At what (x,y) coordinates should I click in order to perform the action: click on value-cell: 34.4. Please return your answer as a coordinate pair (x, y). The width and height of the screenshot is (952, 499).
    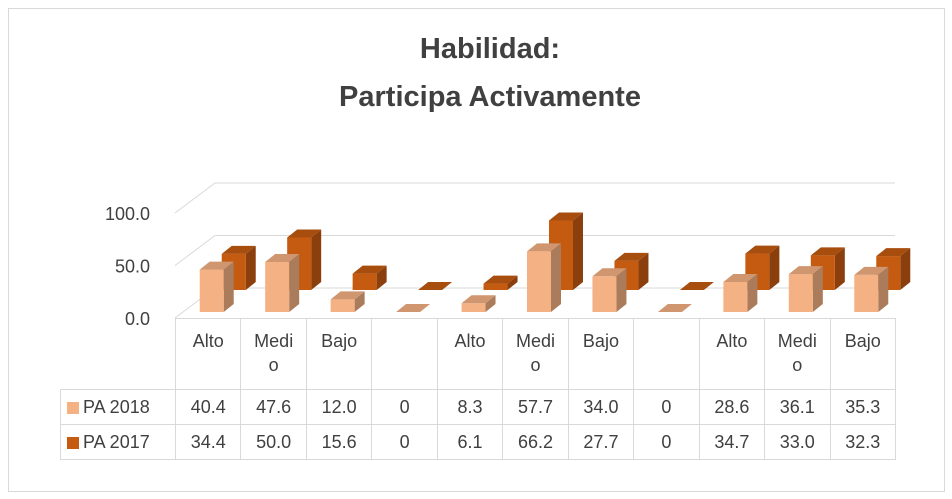
    Looking at the image, I should click on (208, 442).